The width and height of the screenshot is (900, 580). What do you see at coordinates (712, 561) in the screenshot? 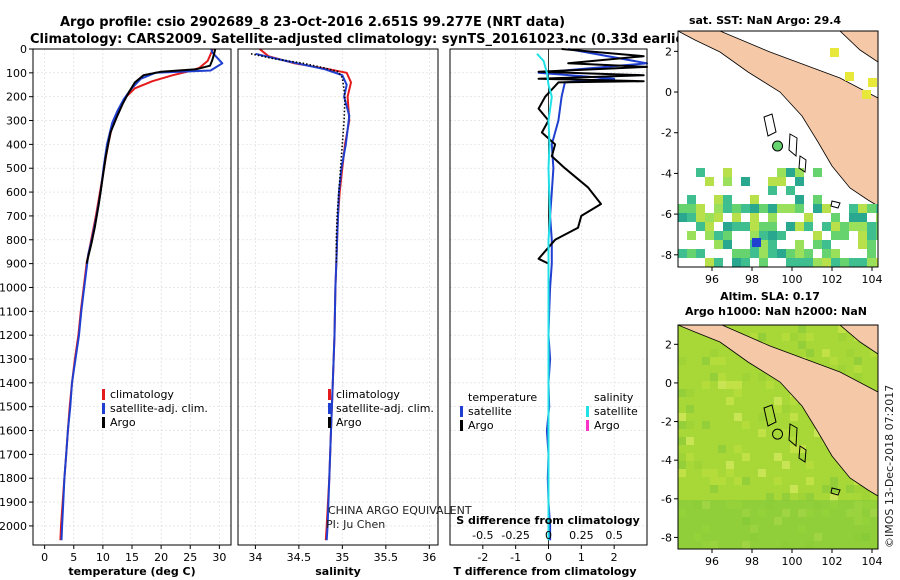
I see `map-x-label: 96` at bounding box center [712, 561].